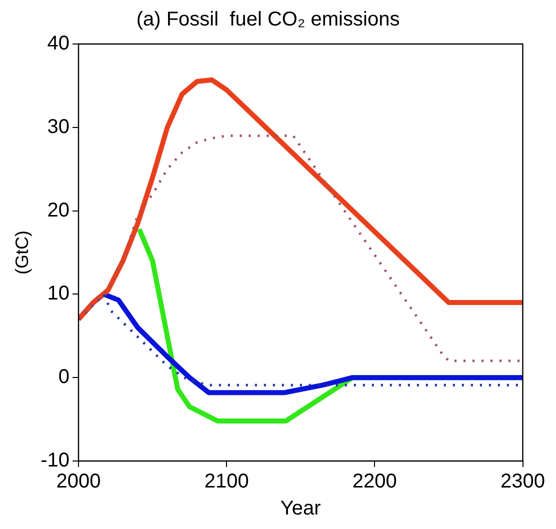 The height and width of the screenshot is (529, 556). What do you see at coordinates (78, 481) in the screenshot?
I see `x-tick-label: 2000` at bounding box center [78, 481].